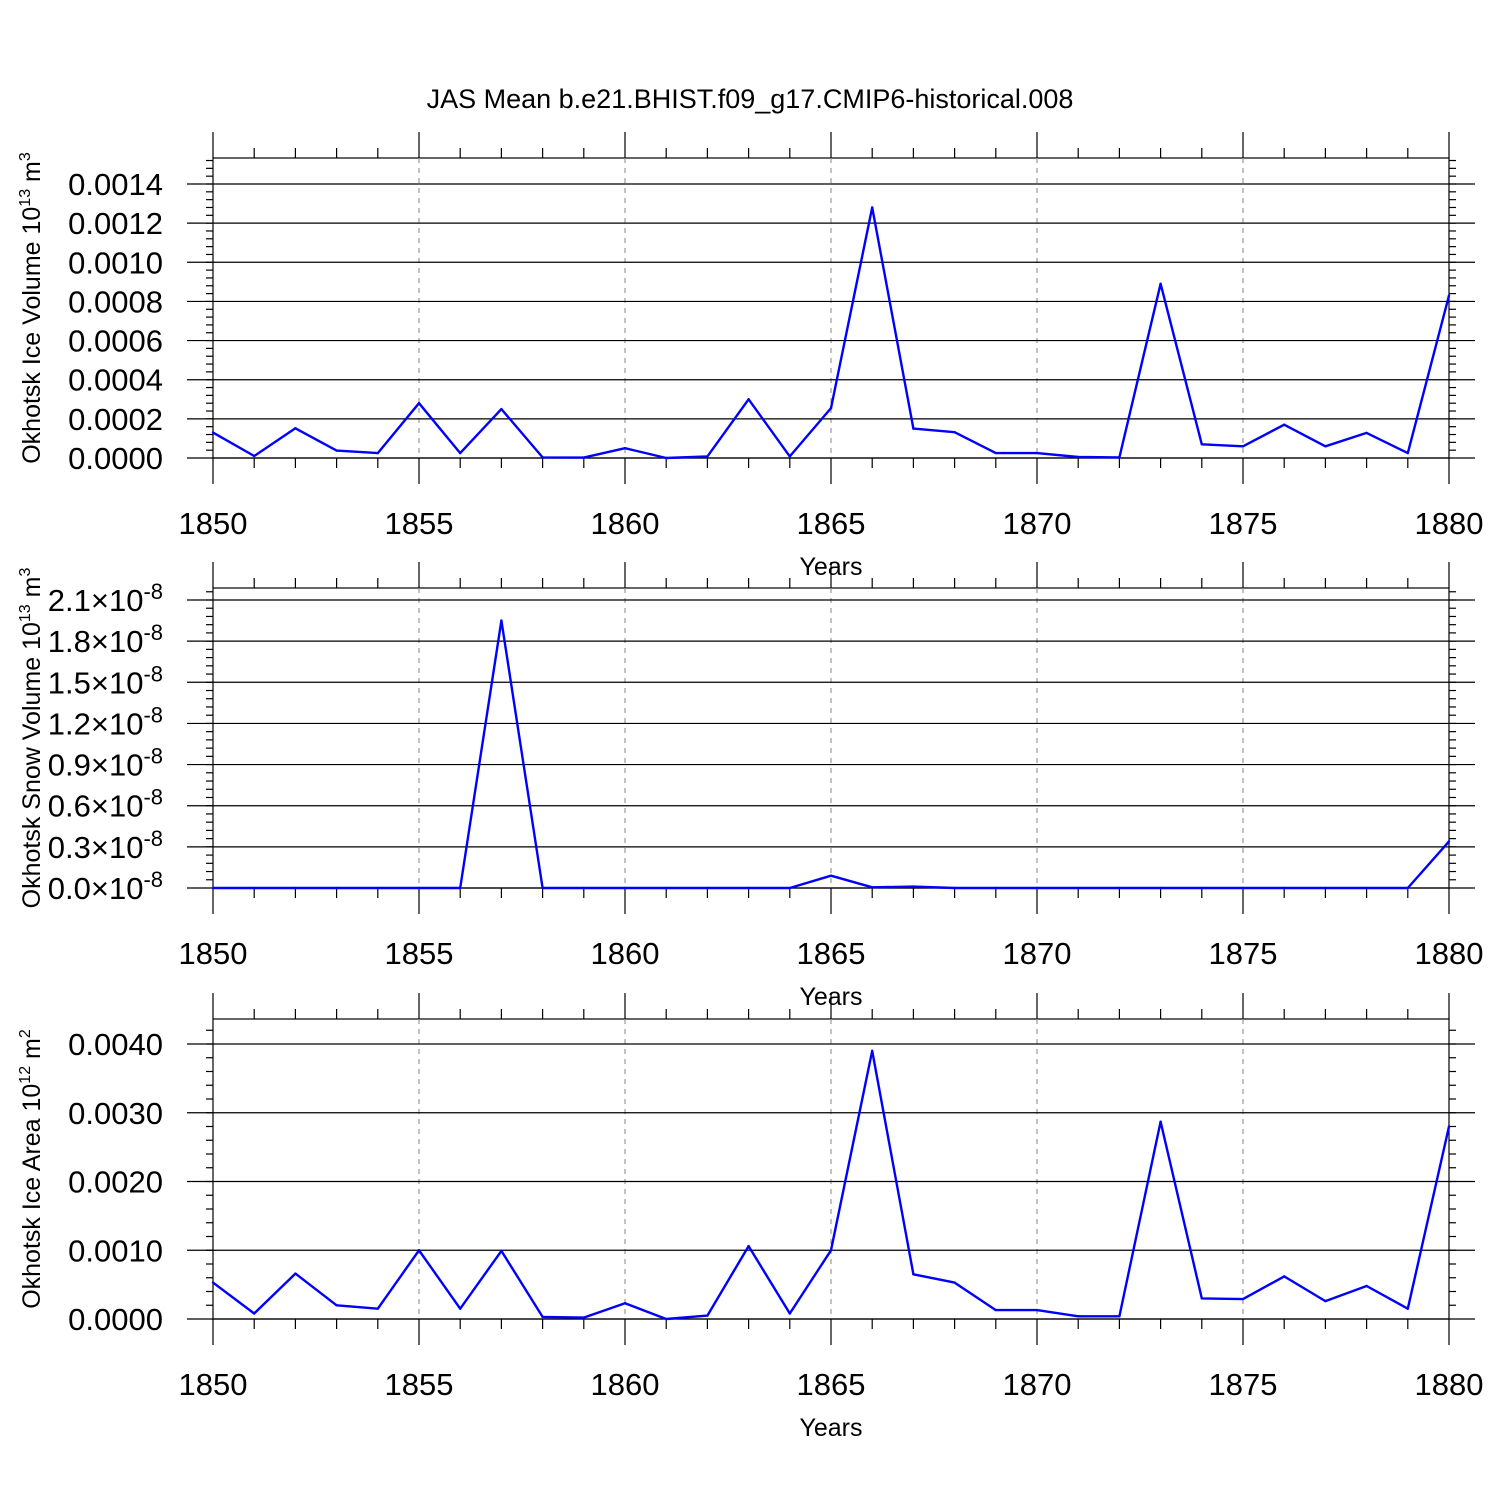 The image size is (1500, 1500). What do you see at coordinates (105, 680) in the screenshot?
I see `y-tick-label: 1.5×10⁻⁸` at bounding box center [105, 680].